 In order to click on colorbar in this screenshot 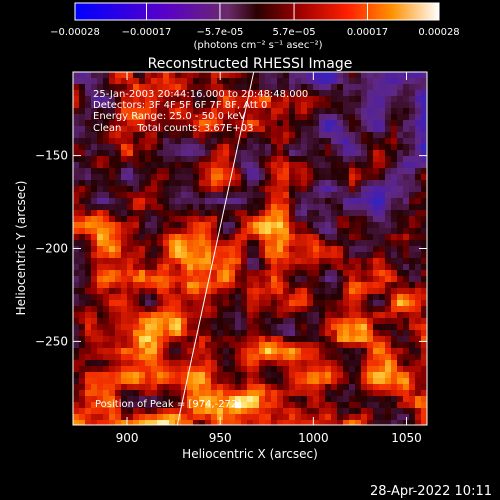, I will do `click(257, 11)`.